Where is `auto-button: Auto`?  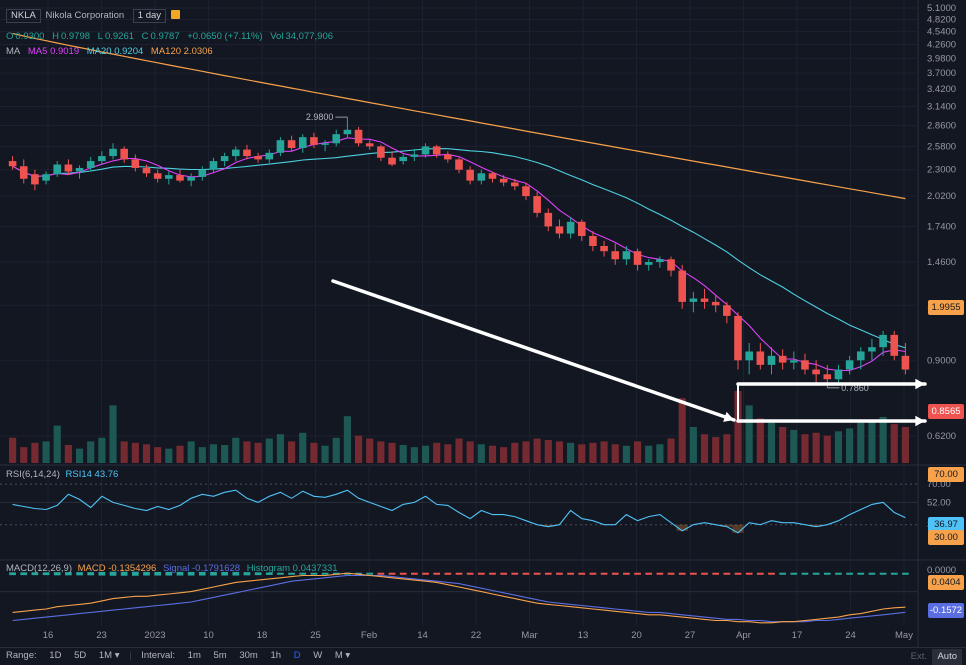 auto-button: Auto is located at coordinates (947, 657).